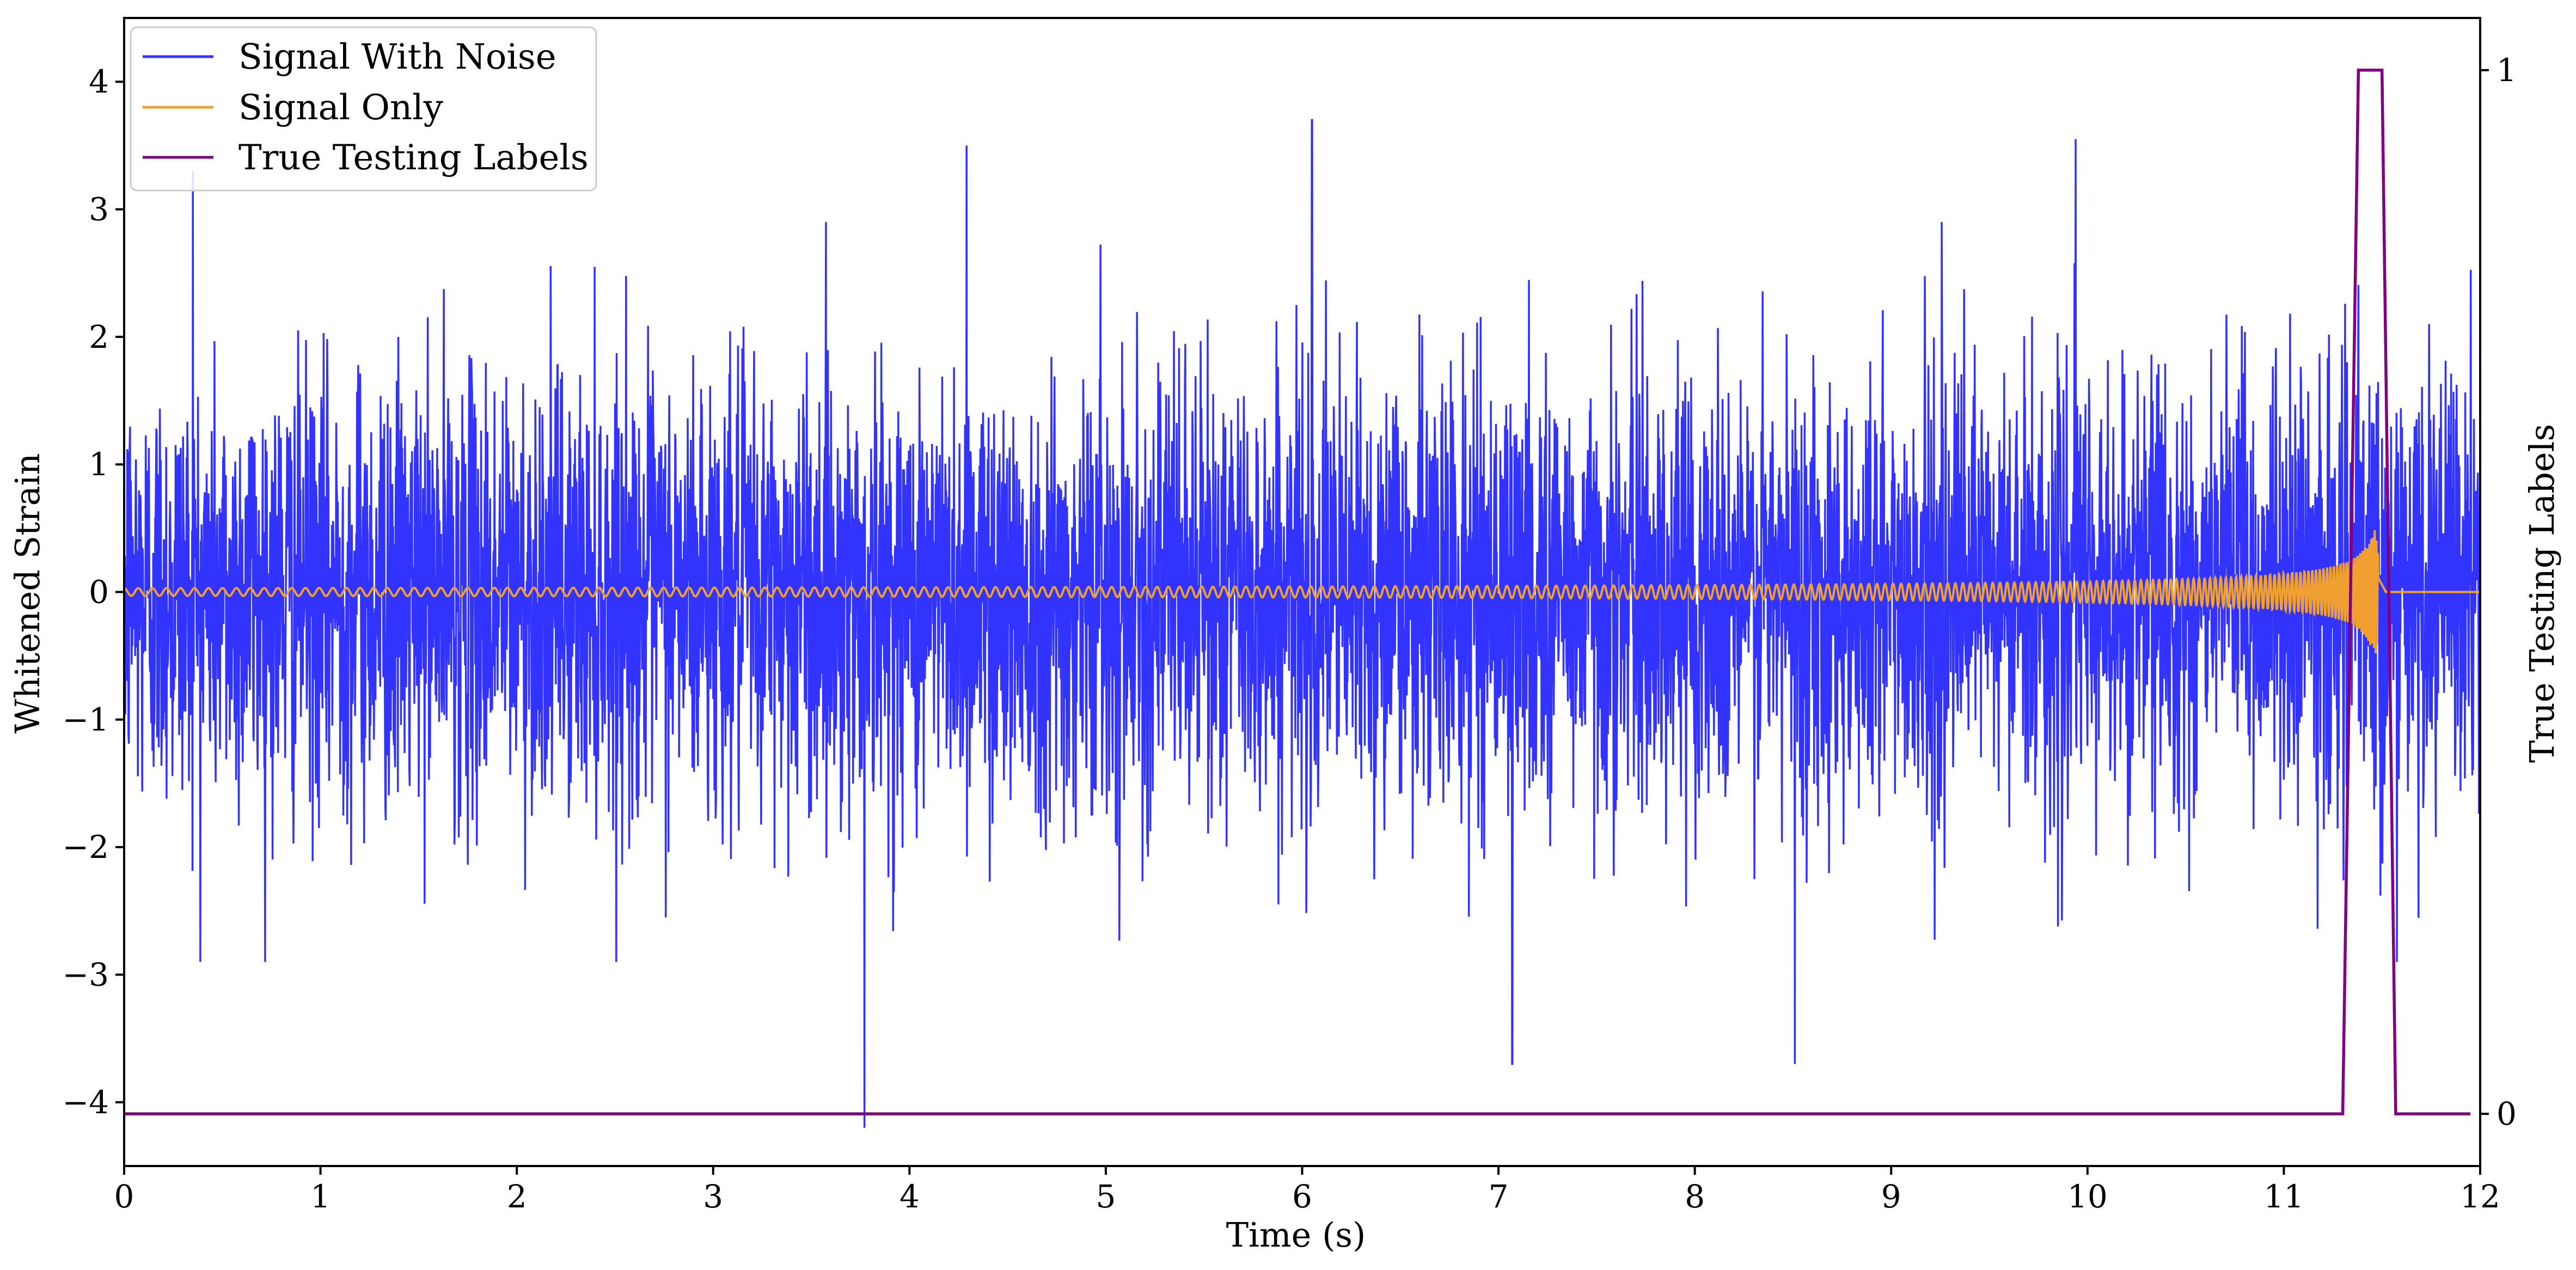 The width and height of the screenshot is (2576, 1270). I want to click on y-tick-label: −1, so click(86, 719).